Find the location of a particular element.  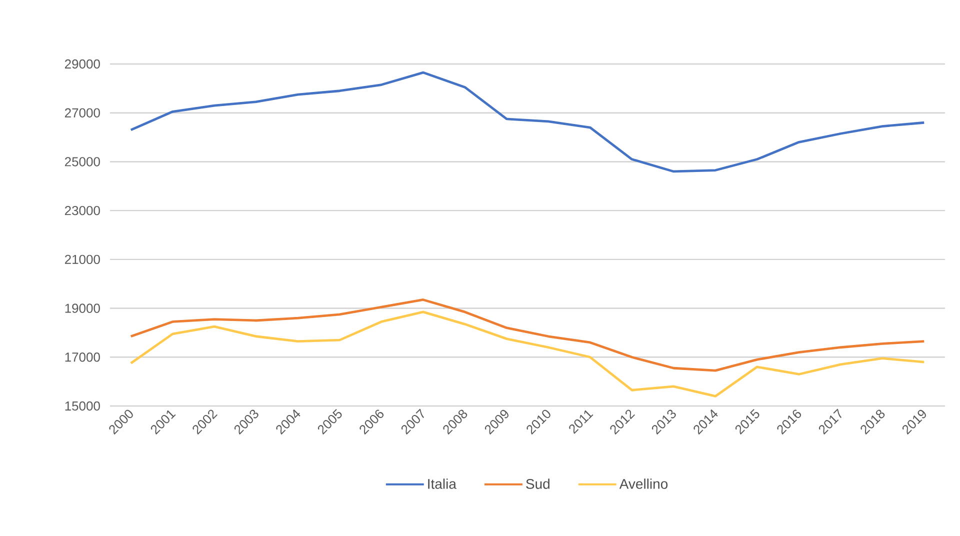

y-tick-label: 25000 is located at coordinates (82, 161).